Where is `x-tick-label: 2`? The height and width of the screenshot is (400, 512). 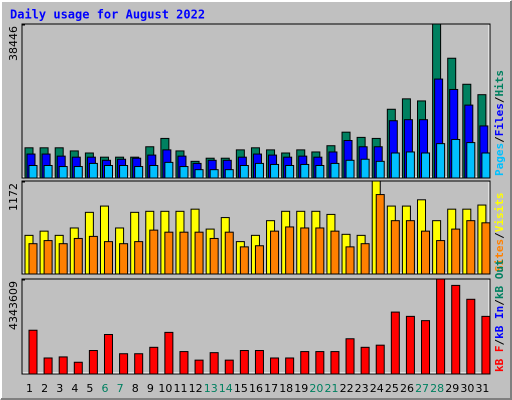 x-tick-label: 2 is located at coordinates (44, 388).